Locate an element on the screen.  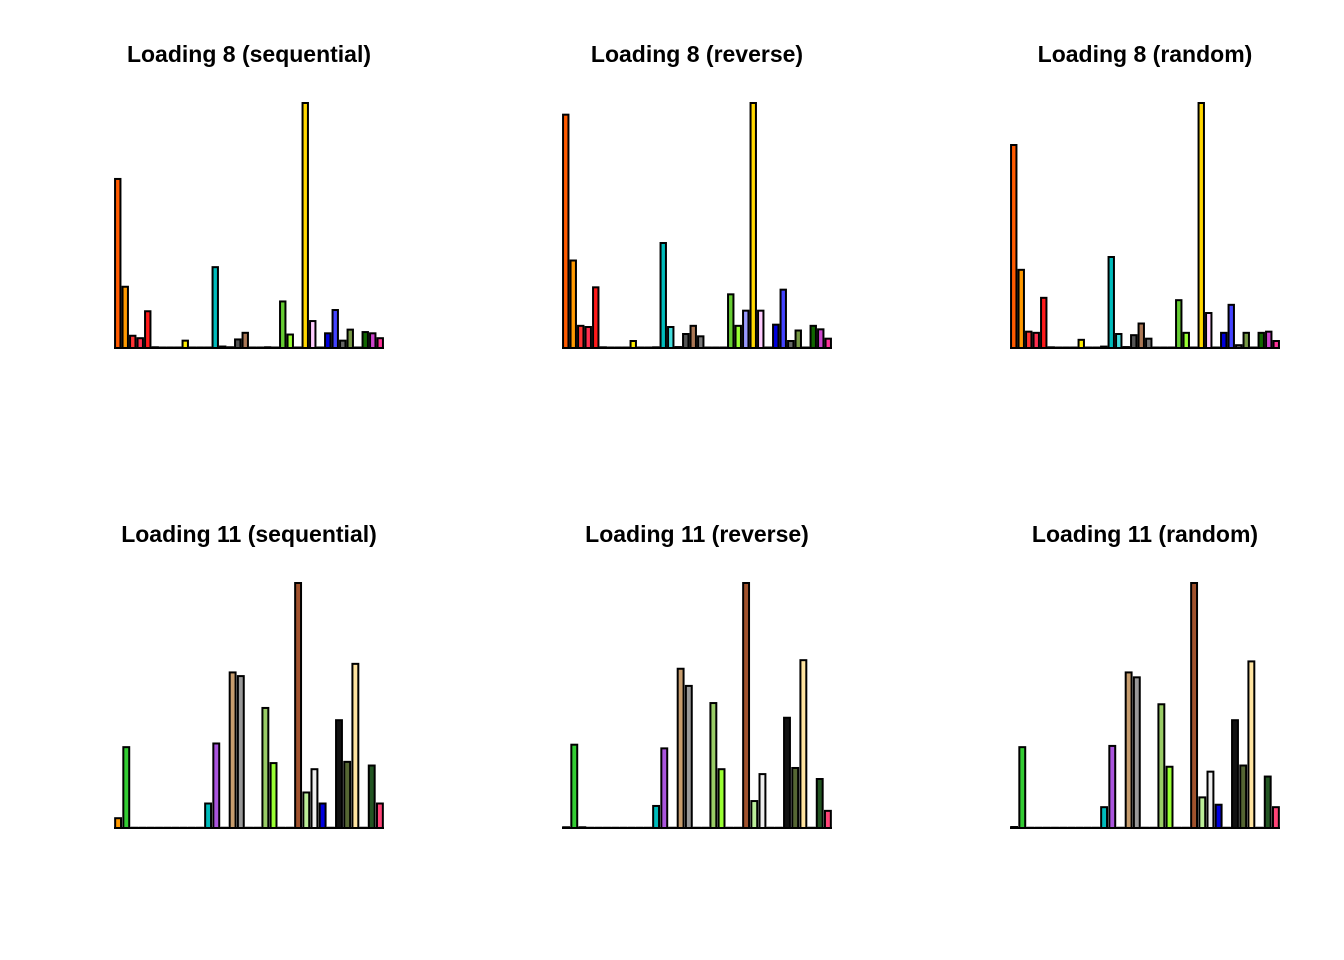
panel-title: Loading 11 (random) is located at coordinates (1145, 534).